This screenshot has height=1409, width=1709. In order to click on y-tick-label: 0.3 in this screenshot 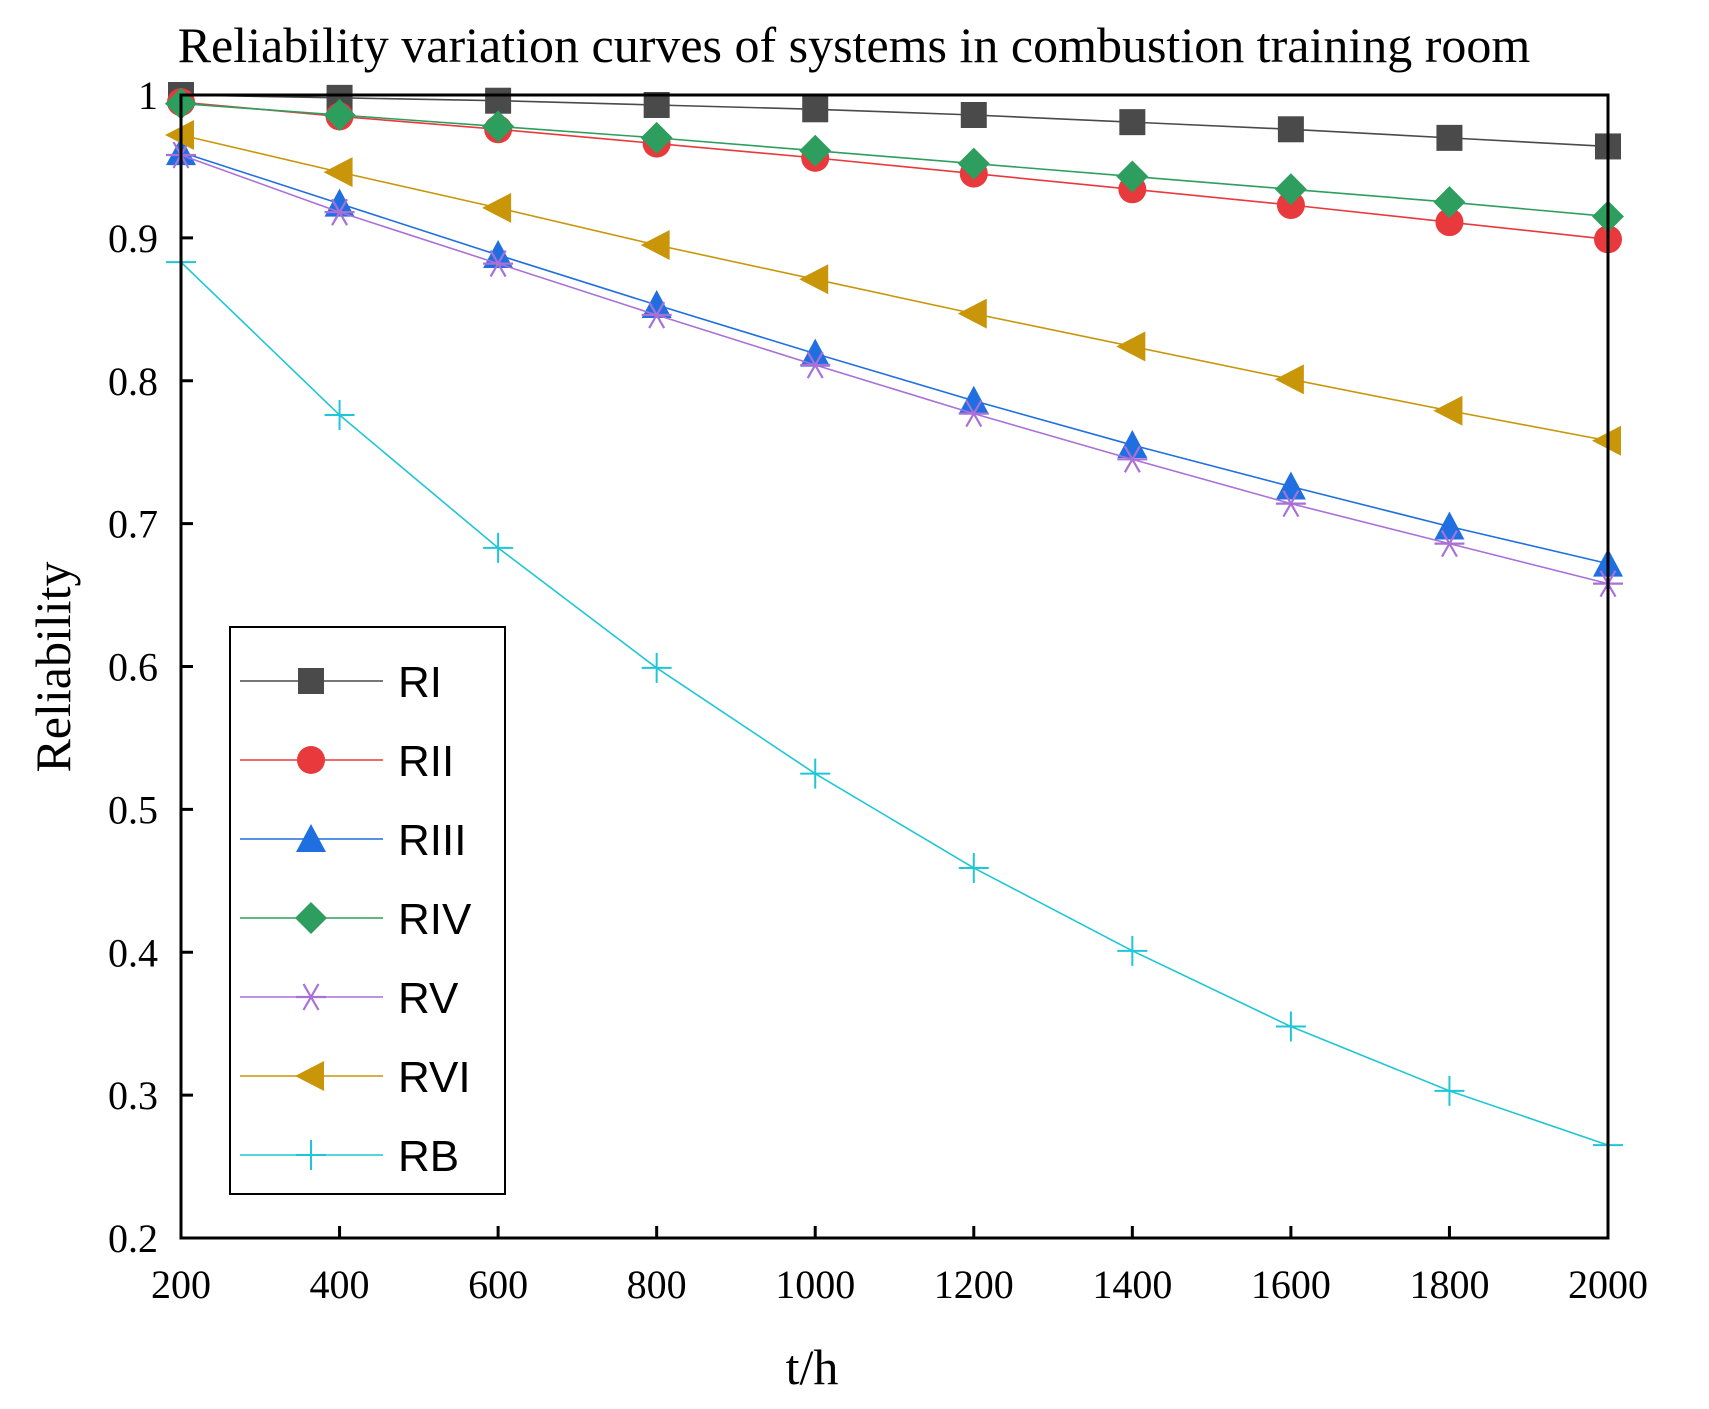, I will do `click(133, 1095)`.